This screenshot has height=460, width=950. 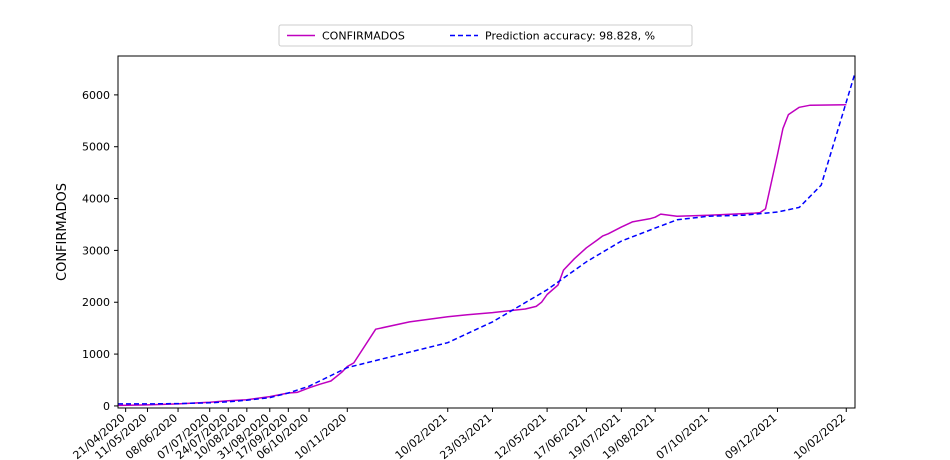 I want to click on y-ticks: 0 1000 2000 3000 4000 5000 6000, so click(x=100, y=251).